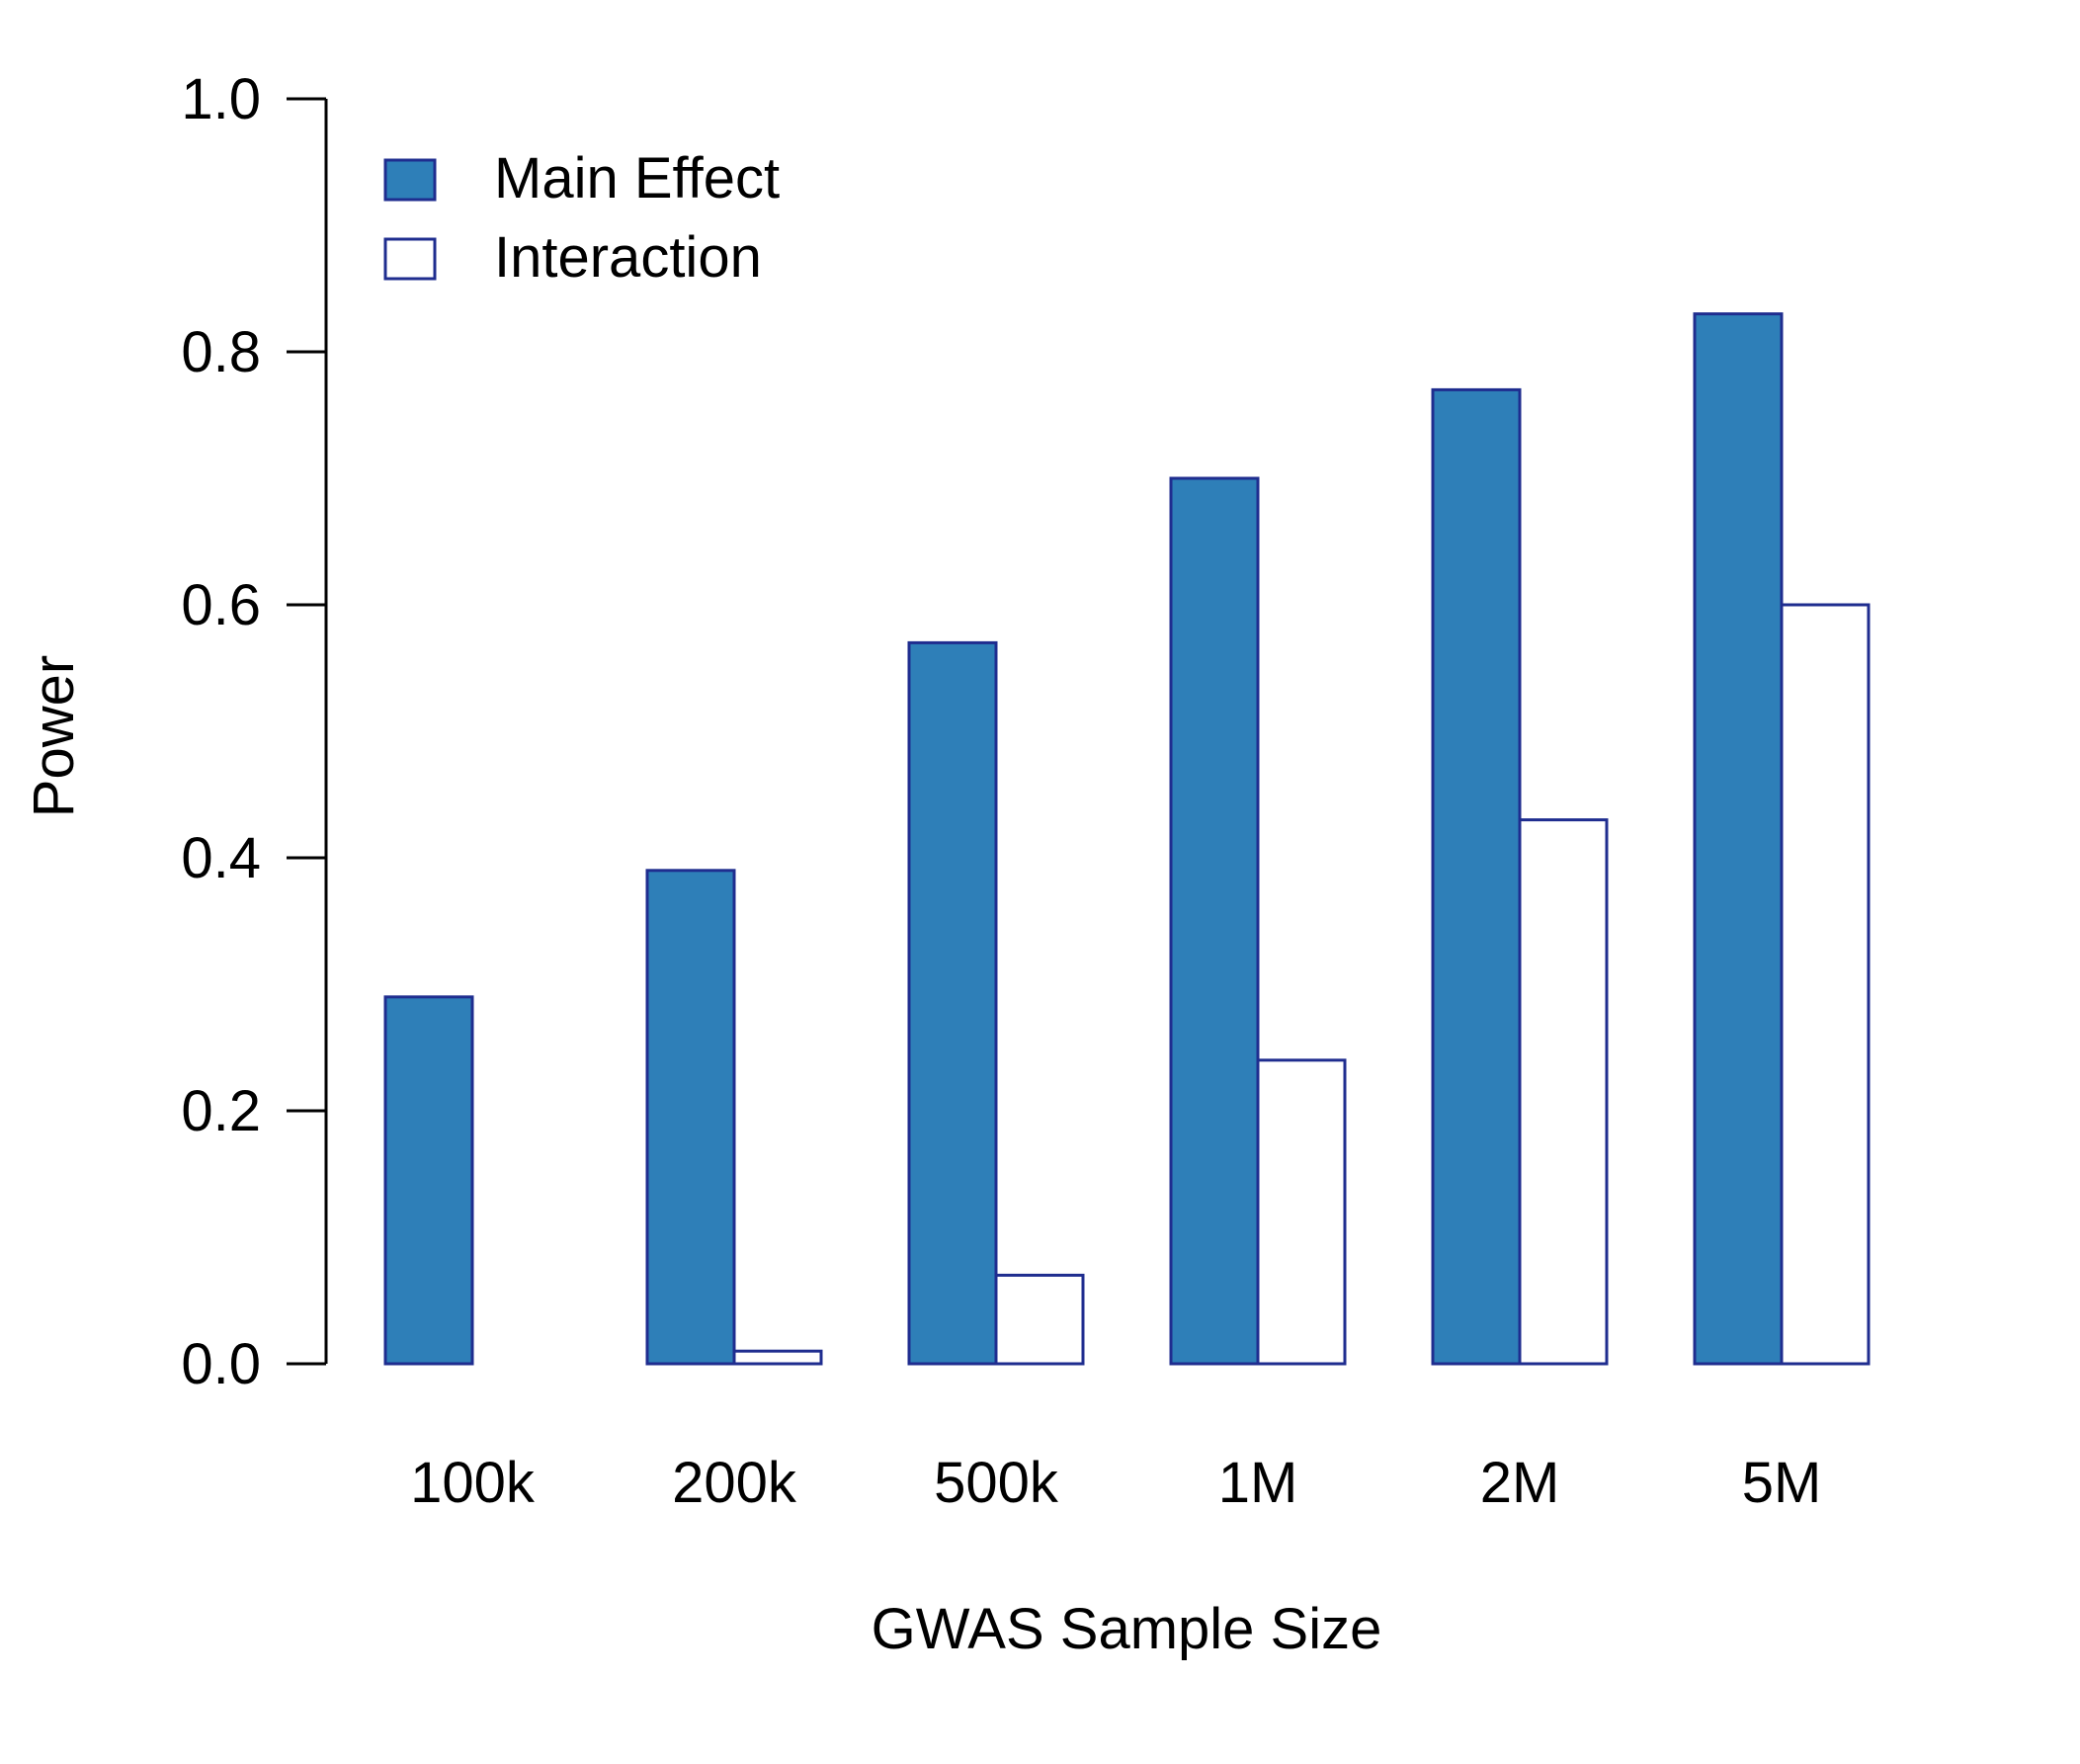  I want to click on x-tick-labels: 100k 200k 500k 1M 2M 5M, so click(1115, 1483).